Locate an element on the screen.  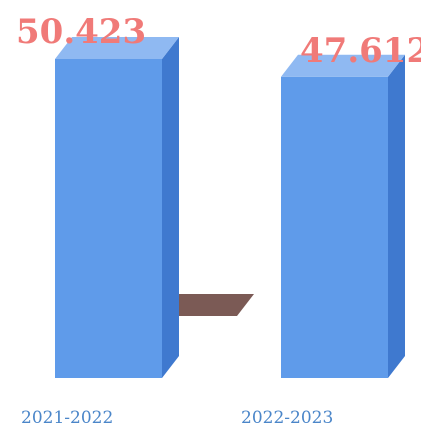
bar-side-2021-2022 is located at coordinates (170, 207).